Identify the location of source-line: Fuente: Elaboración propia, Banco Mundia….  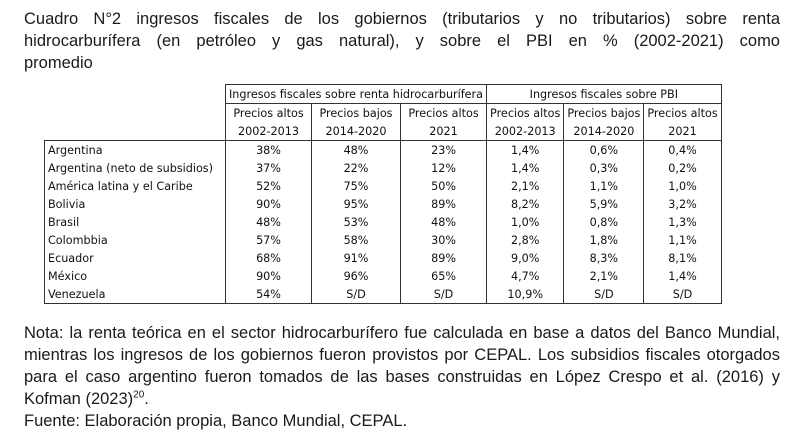
(216, 421).